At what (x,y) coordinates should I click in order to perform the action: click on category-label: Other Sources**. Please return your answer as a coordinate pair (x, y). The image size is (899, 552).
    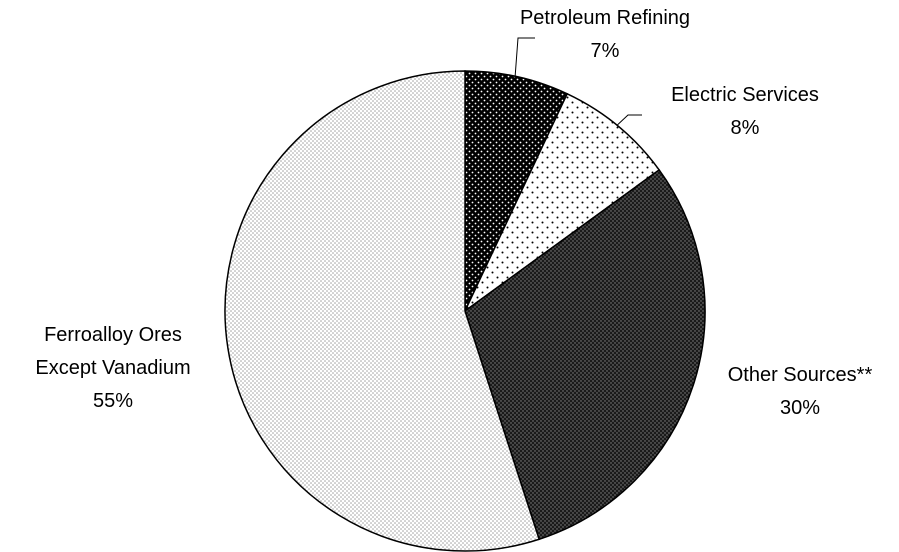
    Looking at the image, I should click on (800, 375).